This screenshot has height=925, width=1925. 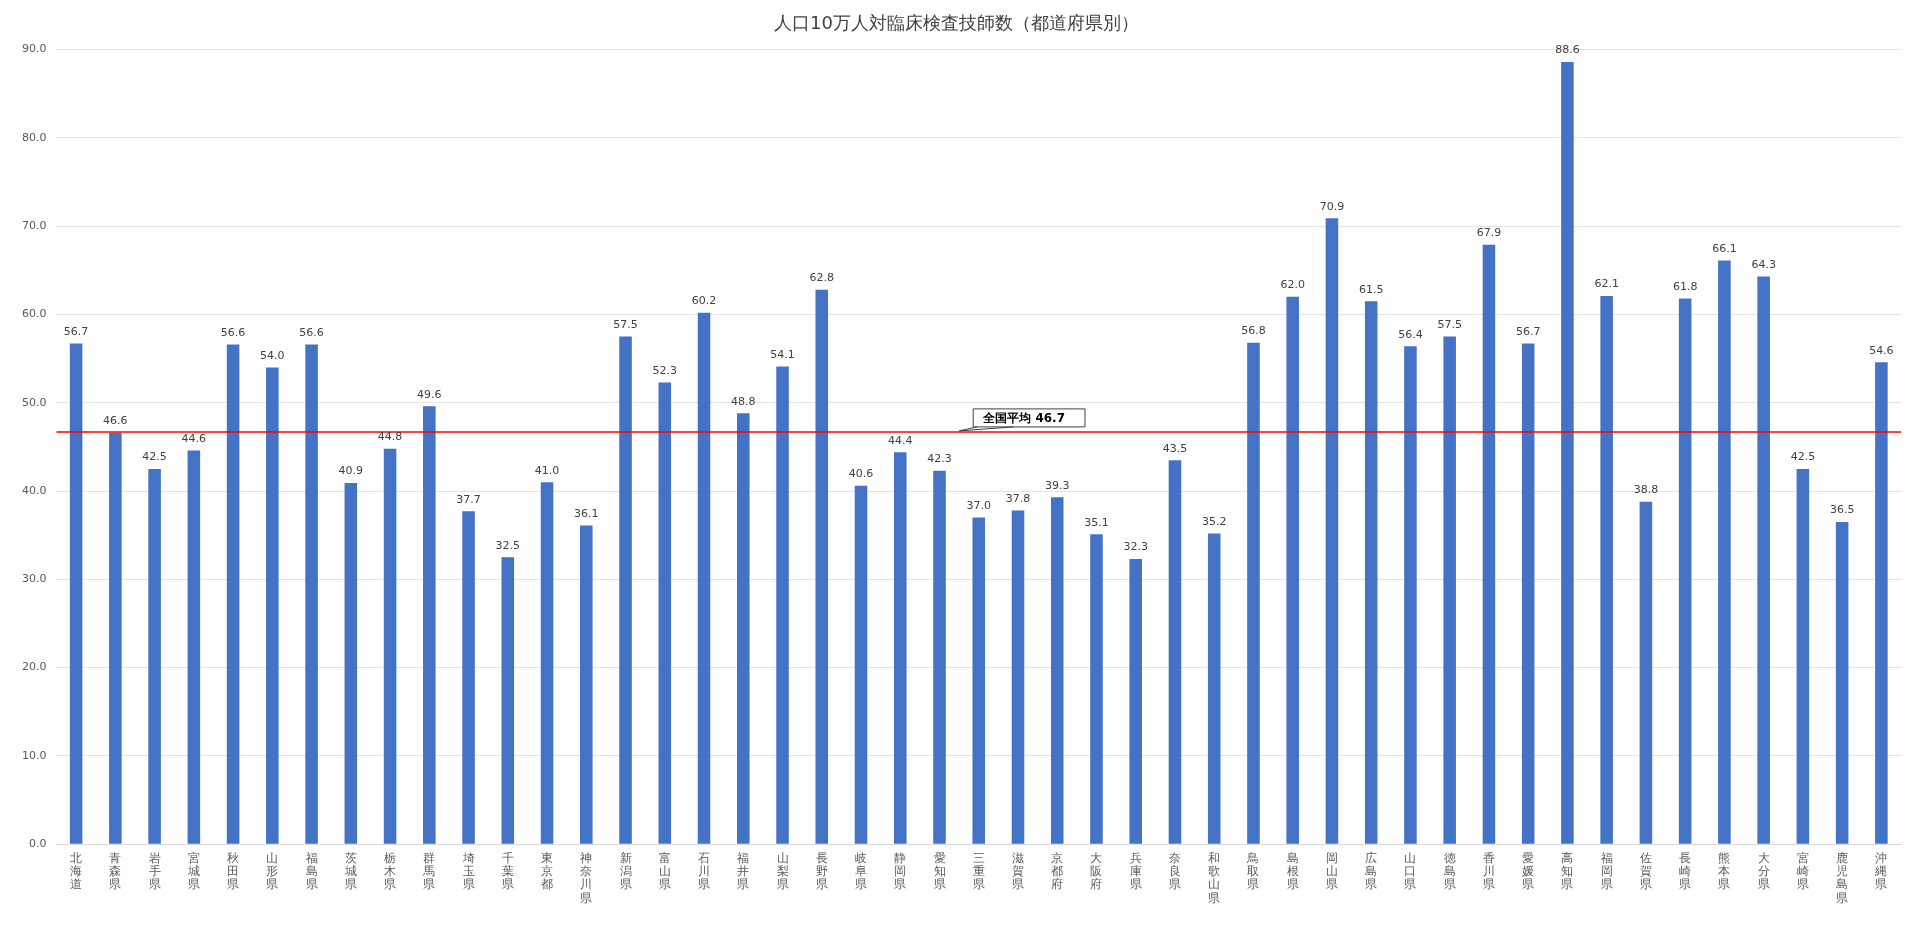 I want to click on data-label: 46.6, so click(x=115, y=421).